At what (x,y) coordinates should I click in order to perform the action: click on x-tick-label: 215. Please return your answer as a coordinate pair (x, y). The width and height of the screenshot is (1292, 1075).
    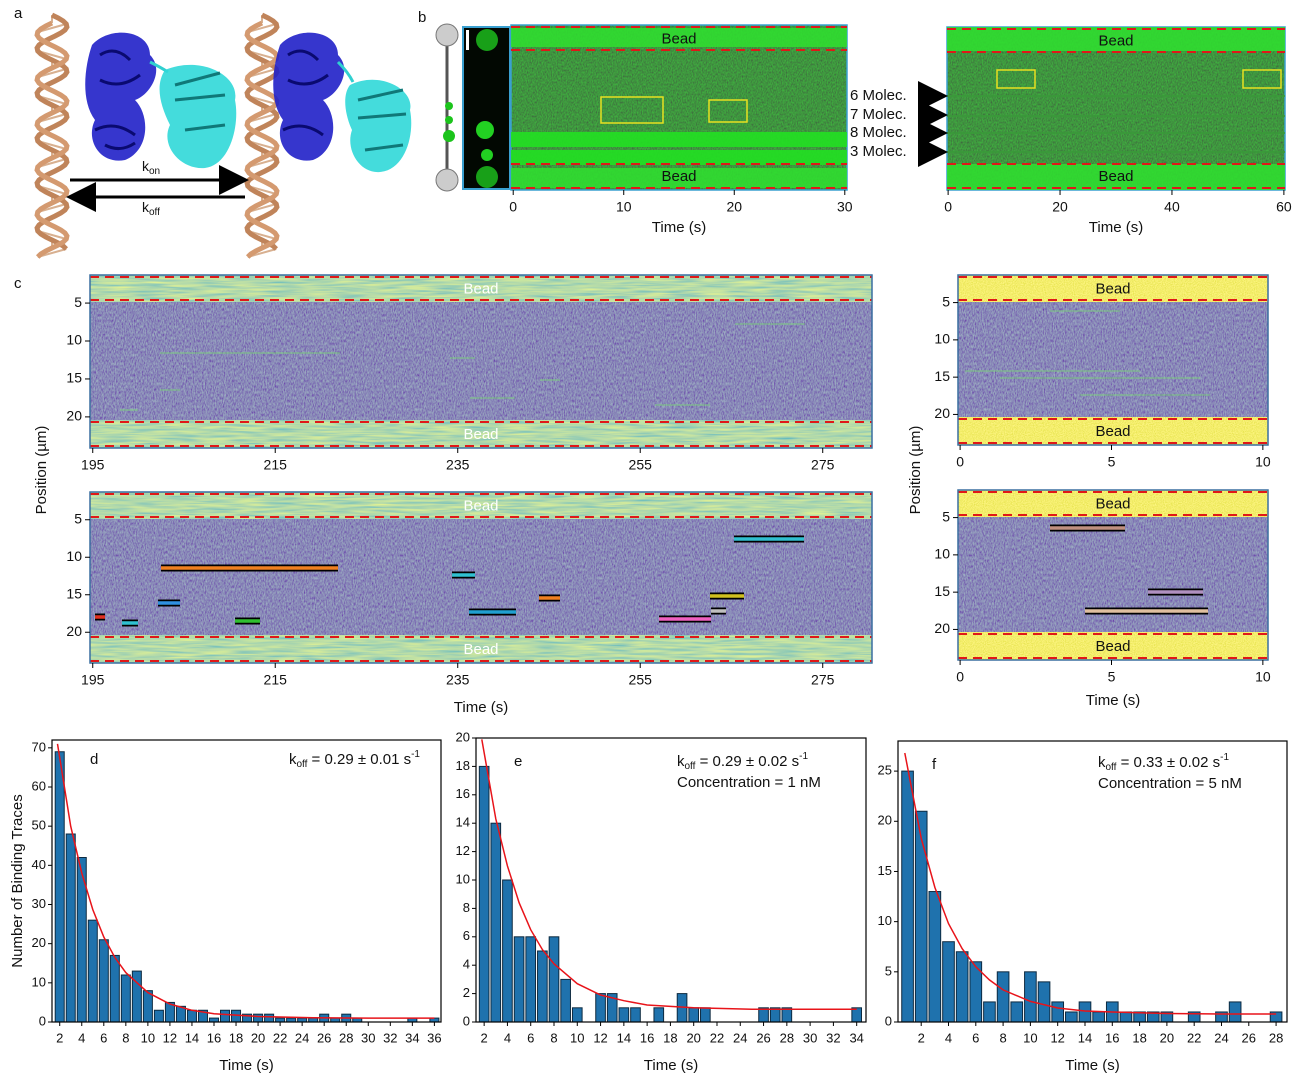
    Looking at the image, I should click on (276, 465).